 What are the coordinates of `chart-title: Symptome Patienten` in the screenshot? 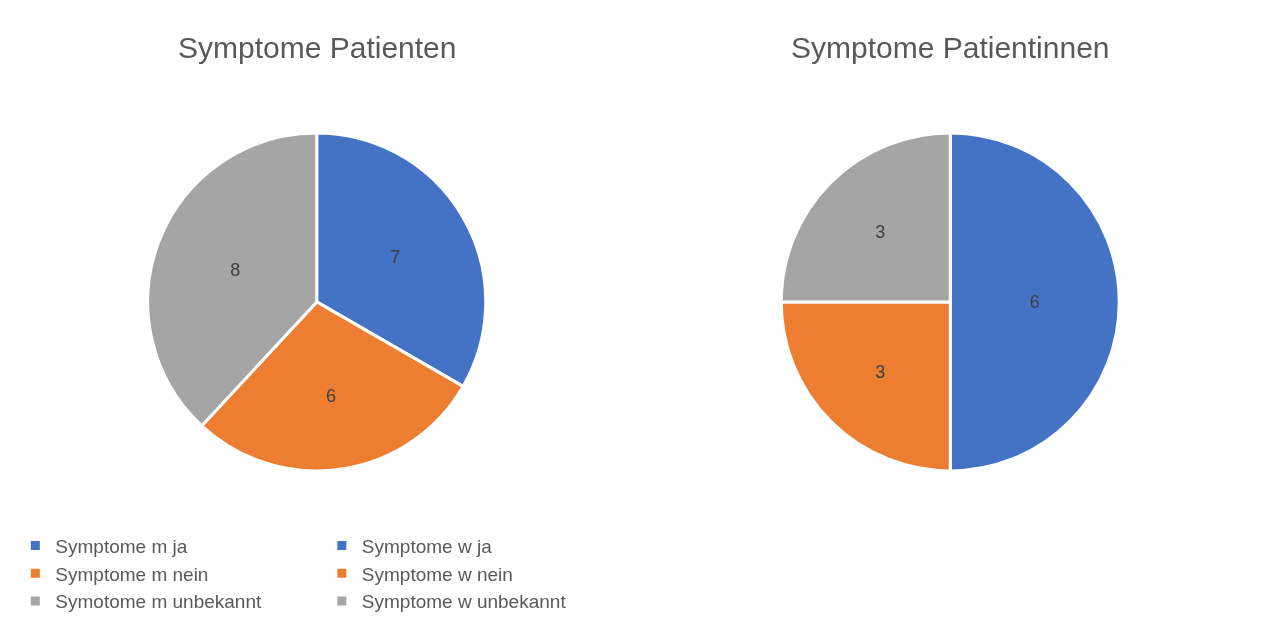 It's located at (317, 47).